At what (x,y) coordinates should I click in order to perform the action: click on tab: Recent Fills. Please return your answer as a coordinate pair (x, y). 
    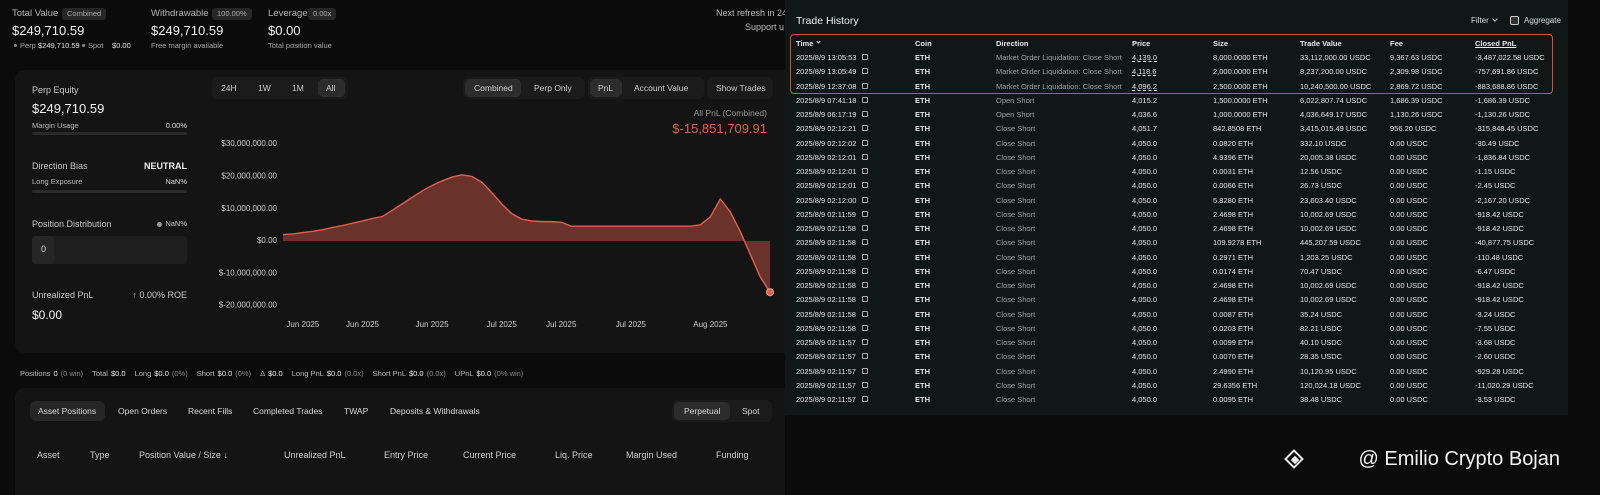
    Looking at the image, I should click on (210, 411).